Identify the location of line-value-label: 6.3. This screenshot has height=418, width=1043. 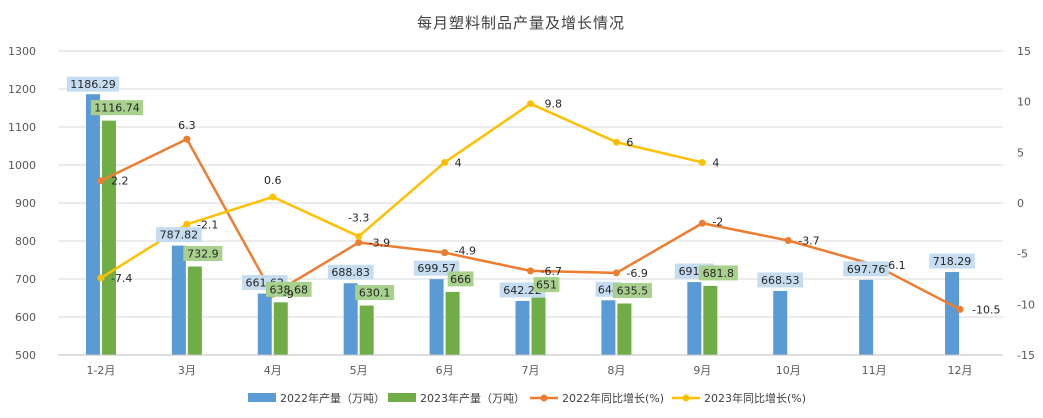
(187, 125).